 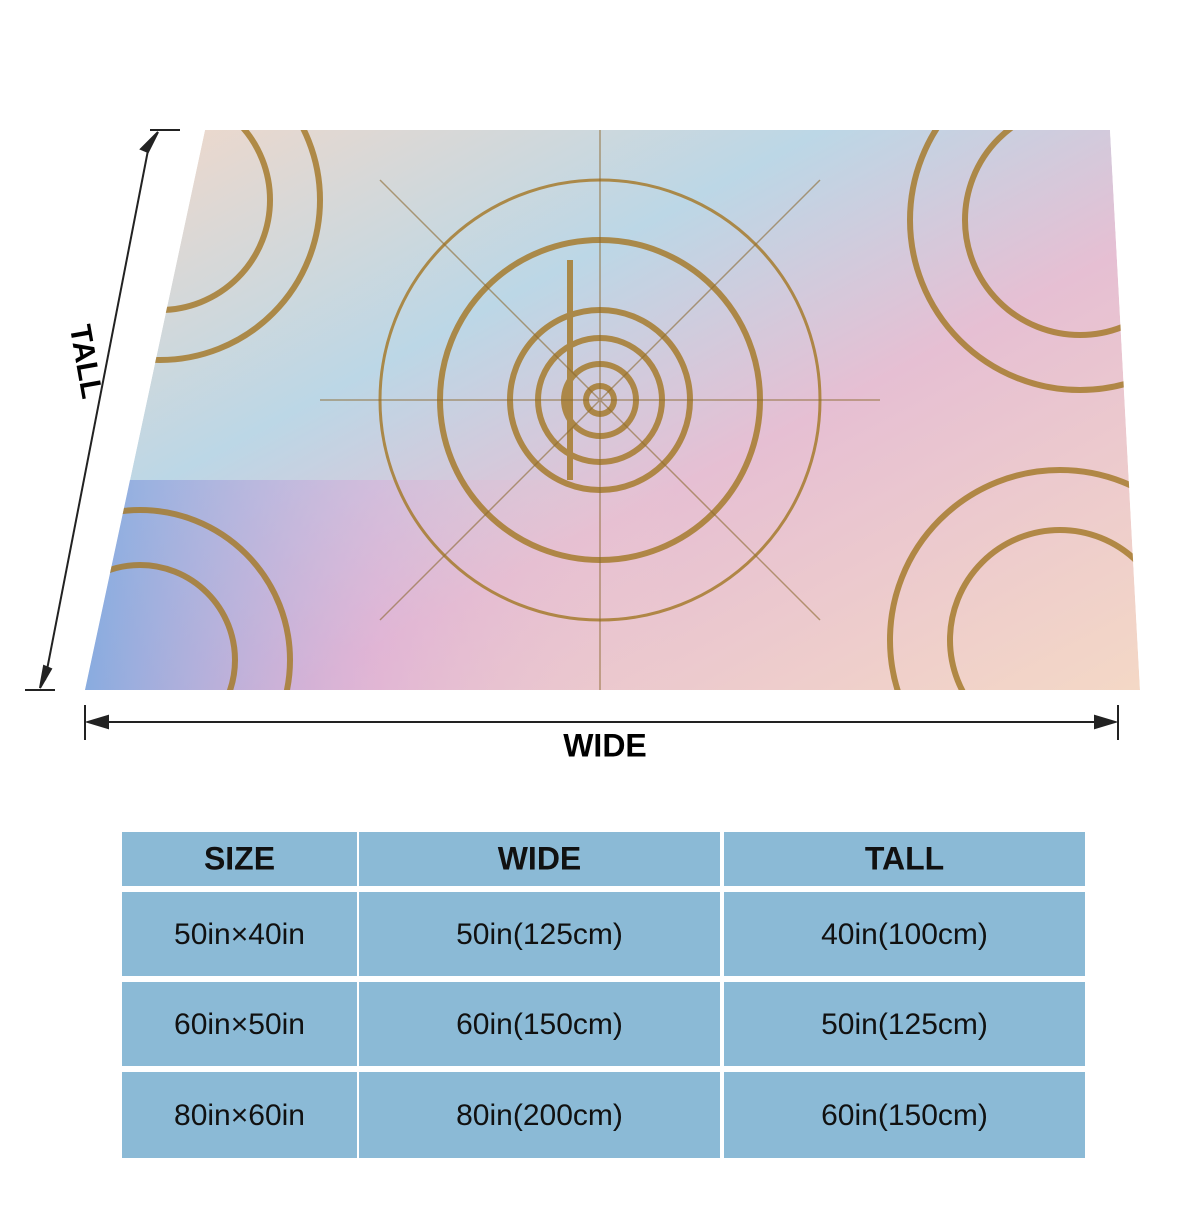 I want to click on header-text: WIDE, so click(x=540, y=858).